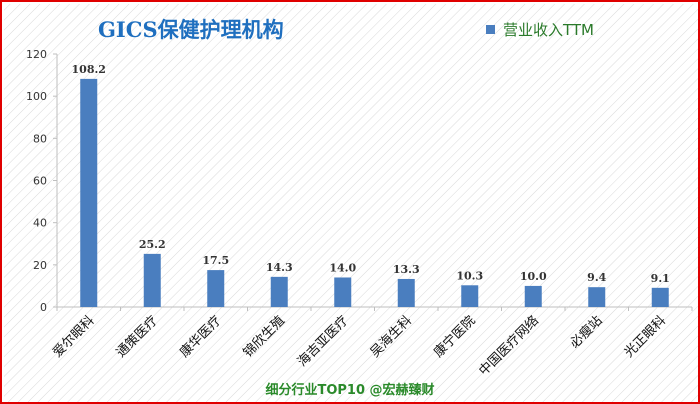 This screenshot has height=404, width=700. I want to click on data-label: 25.2, so click(152, 244).